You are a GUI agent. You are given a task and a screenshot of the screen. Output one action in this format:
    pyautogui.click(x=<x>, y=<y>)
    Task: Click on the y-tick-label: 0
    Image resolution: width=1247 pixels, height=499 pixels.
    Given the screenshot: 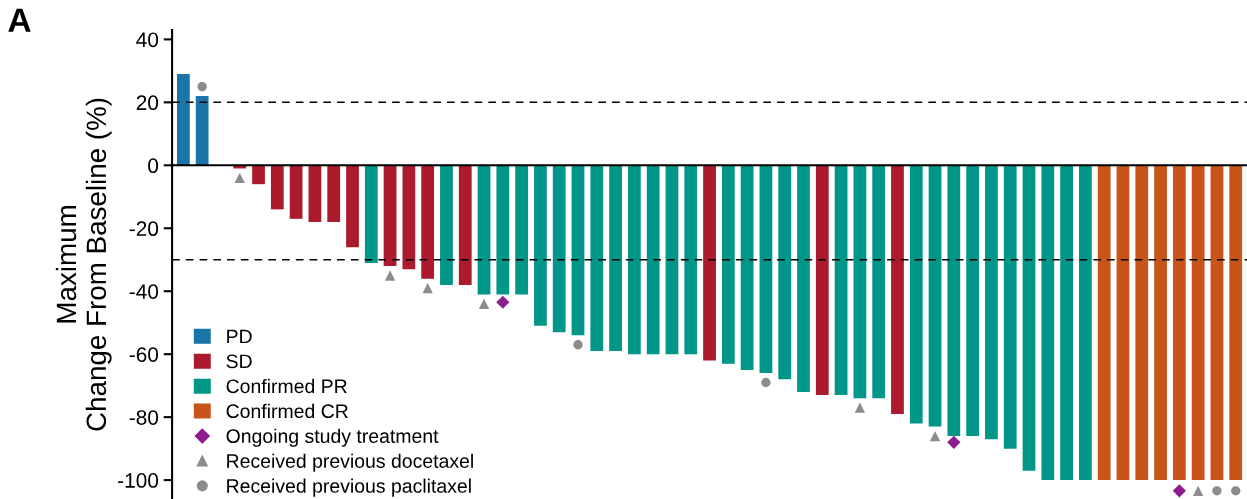 What is the action you would take?
    pyautogui.click(x=153, y=166)
    